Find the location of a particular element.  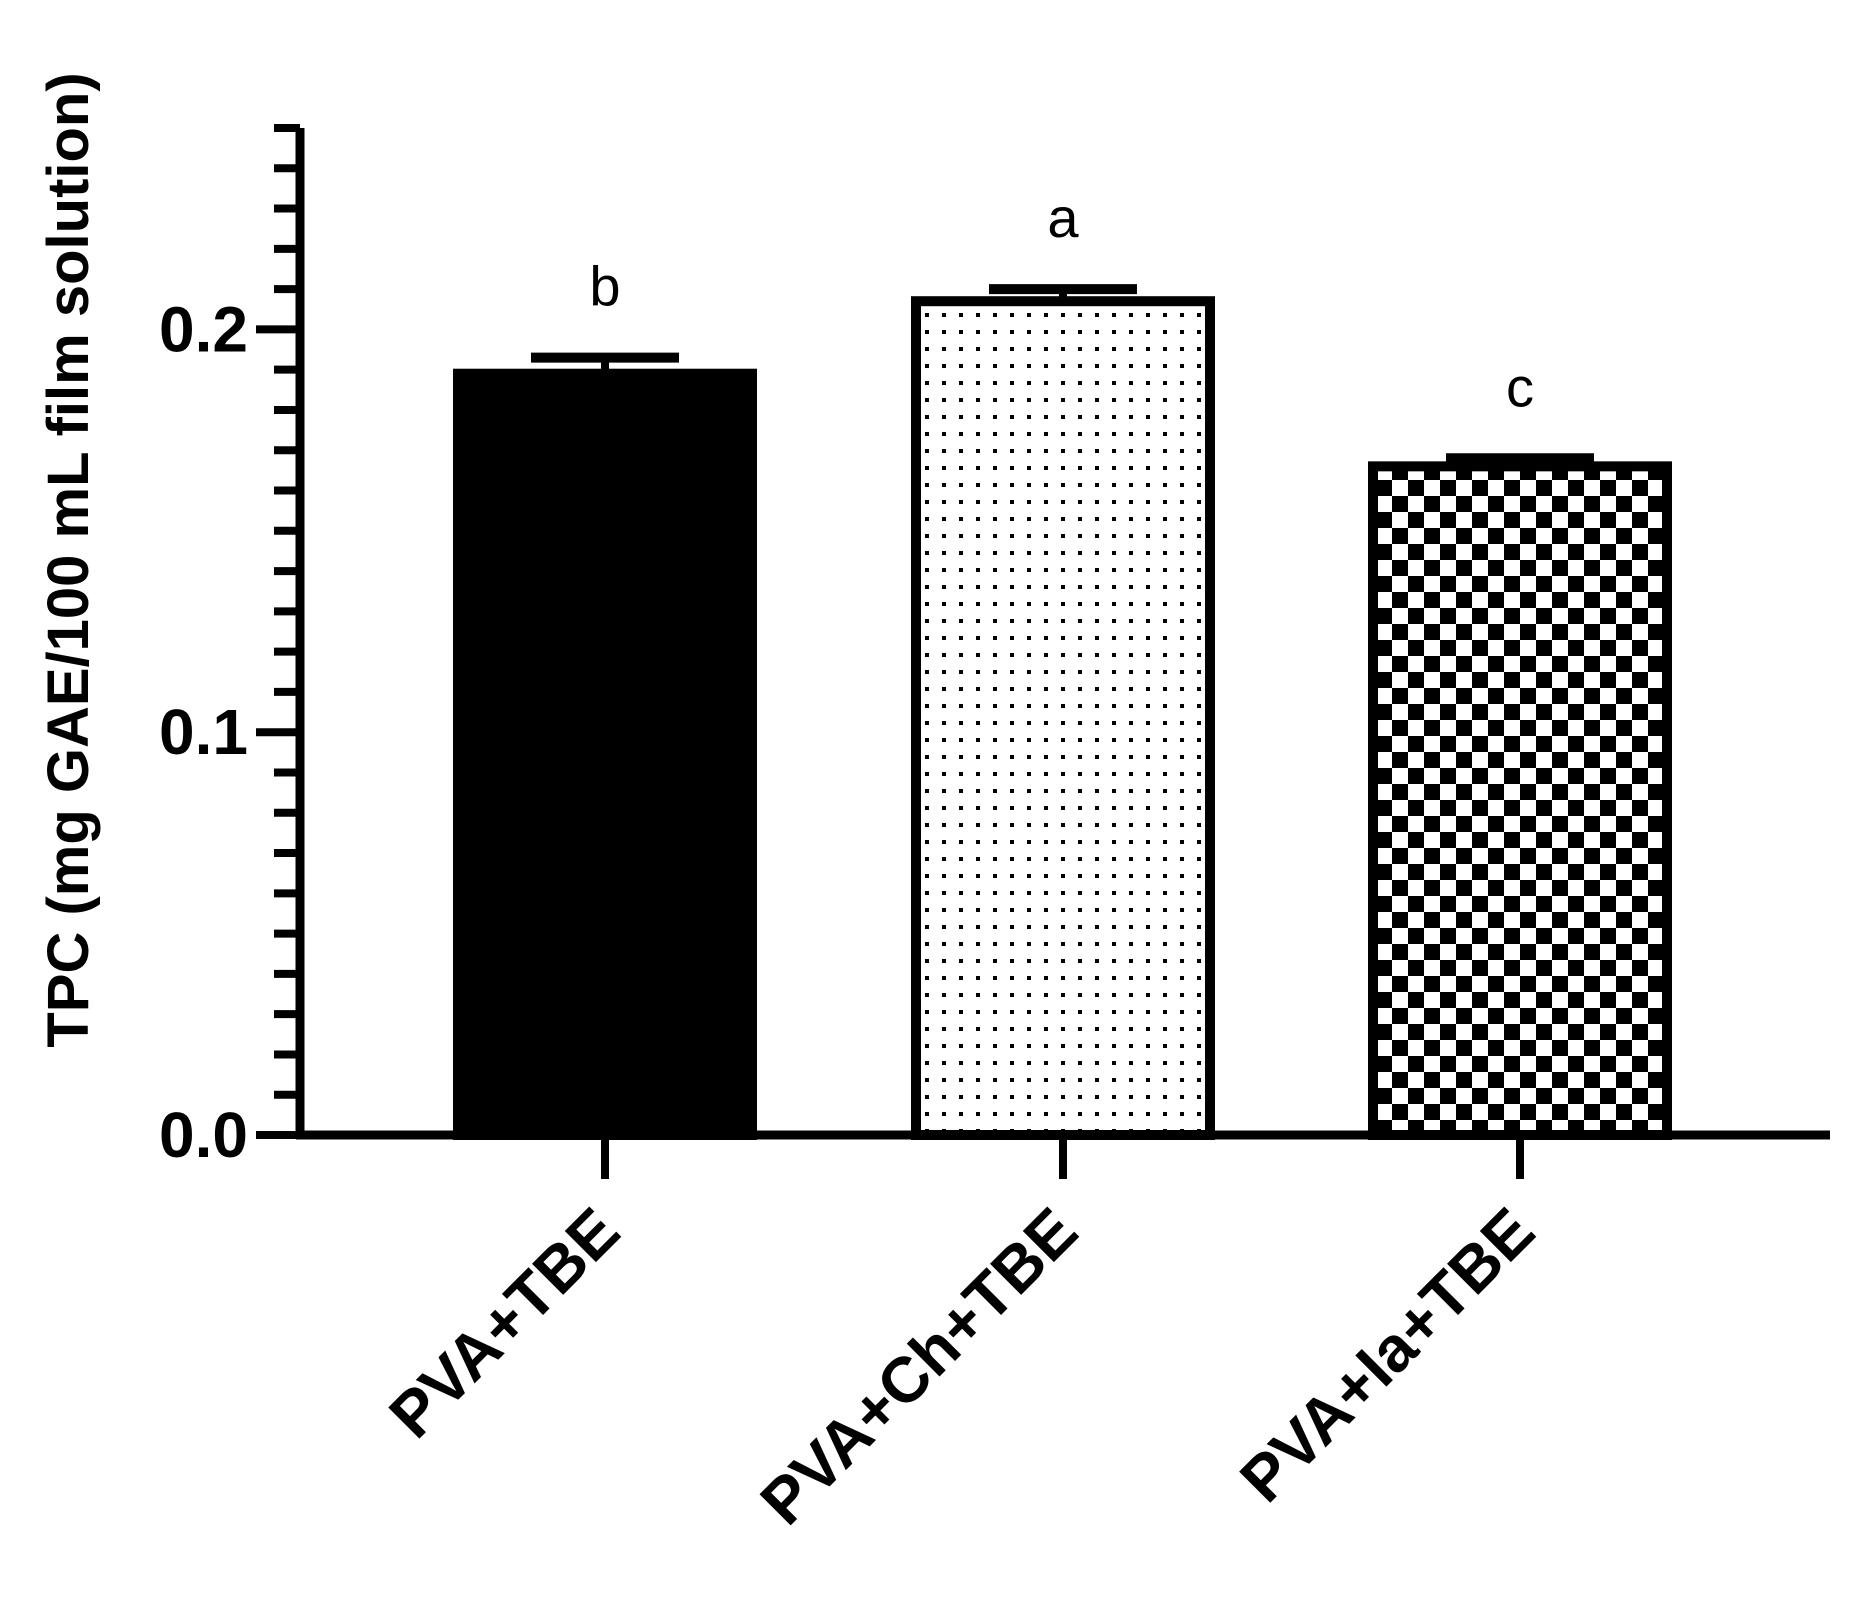

x-axis-labels: PVA+TBE PVA+Ch+TBE PVA+Ia+TBE is located at coordinates (961, 1366).